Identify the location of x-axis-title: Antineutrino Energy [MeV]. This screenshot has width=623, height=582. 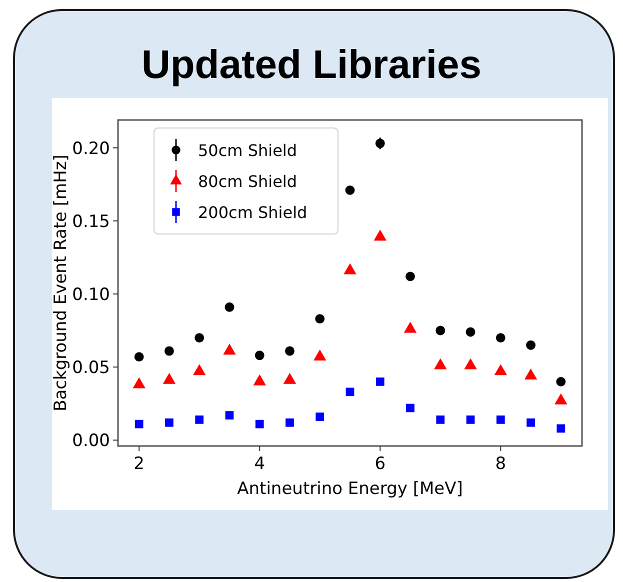
(350, 489).